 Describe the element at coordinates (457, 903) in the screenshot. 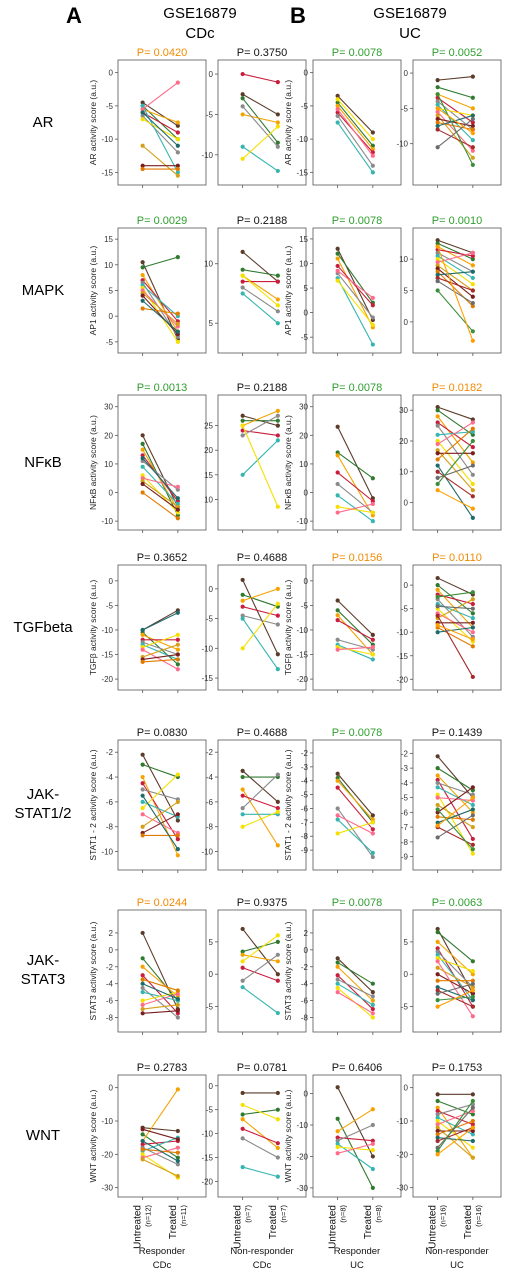

I see `p-value-label: P= 0.0063` at that location.